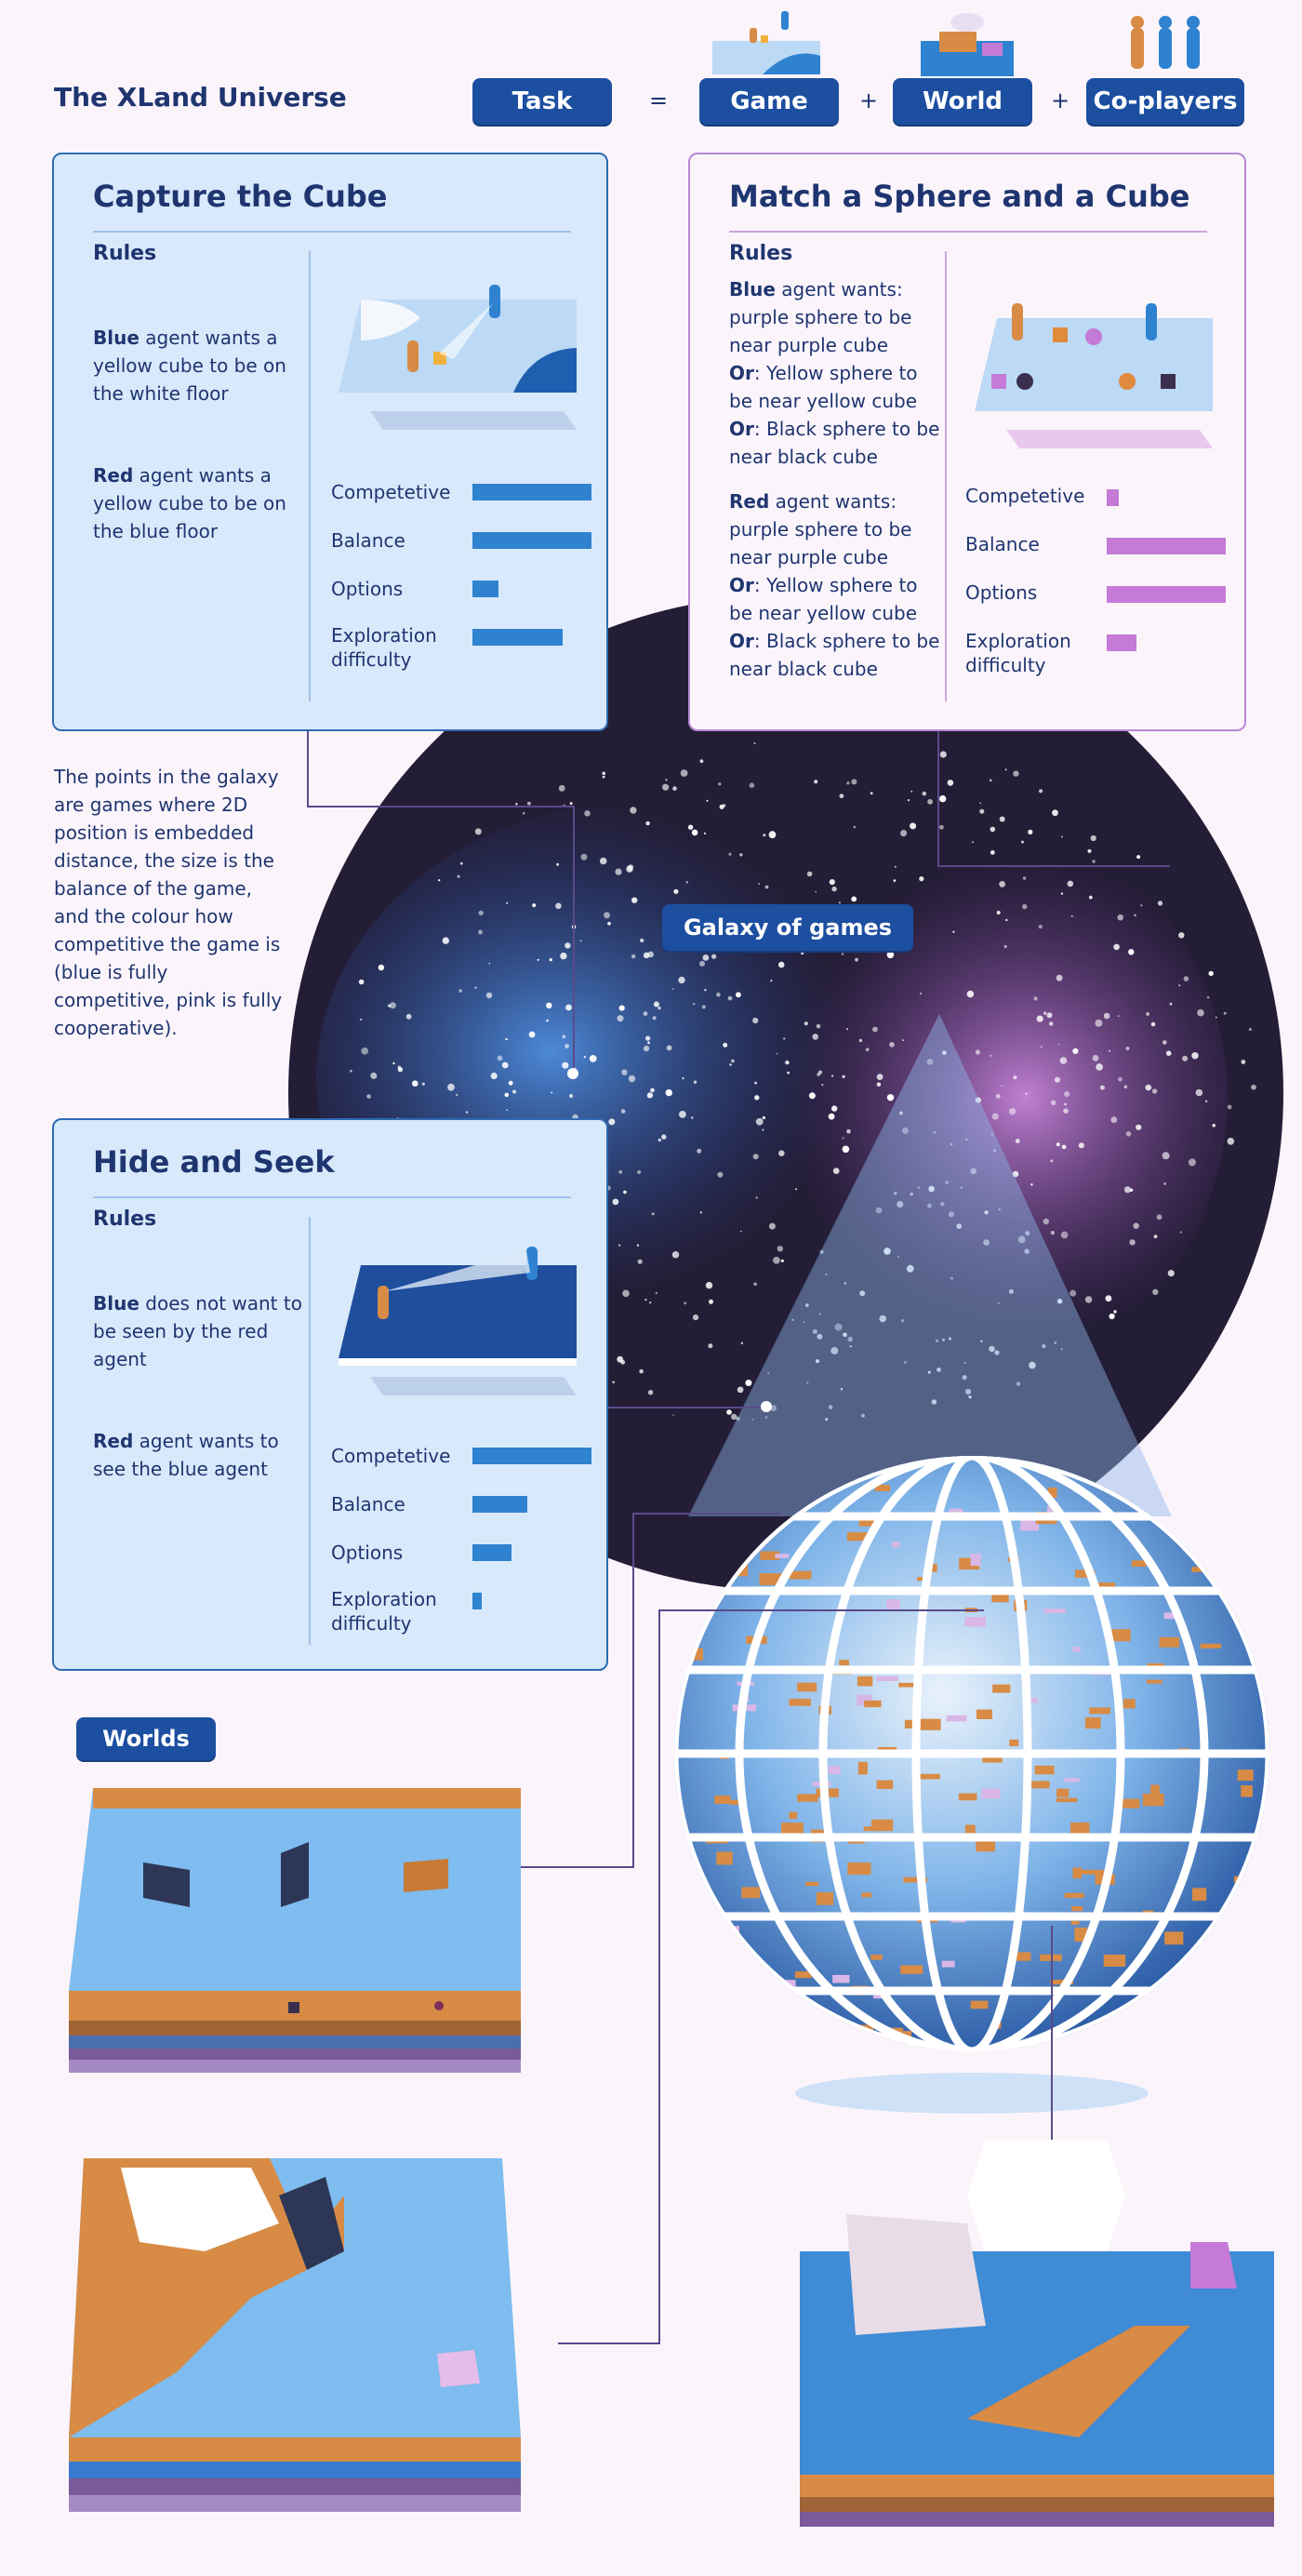  I want to click on rules-heading: Rules, so click(125, 253).